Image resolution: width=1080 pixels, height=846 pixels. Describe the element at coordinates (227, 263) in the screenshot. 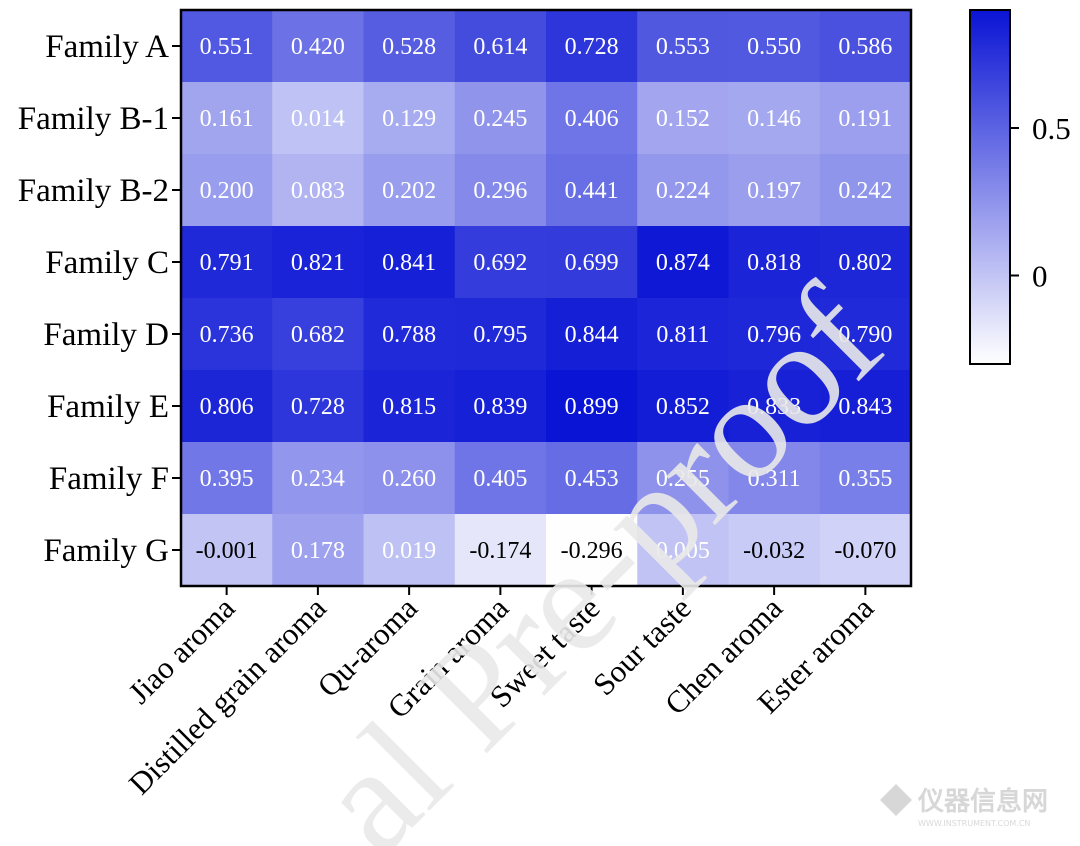

I see `cell-value-label: 0.791` at that location.